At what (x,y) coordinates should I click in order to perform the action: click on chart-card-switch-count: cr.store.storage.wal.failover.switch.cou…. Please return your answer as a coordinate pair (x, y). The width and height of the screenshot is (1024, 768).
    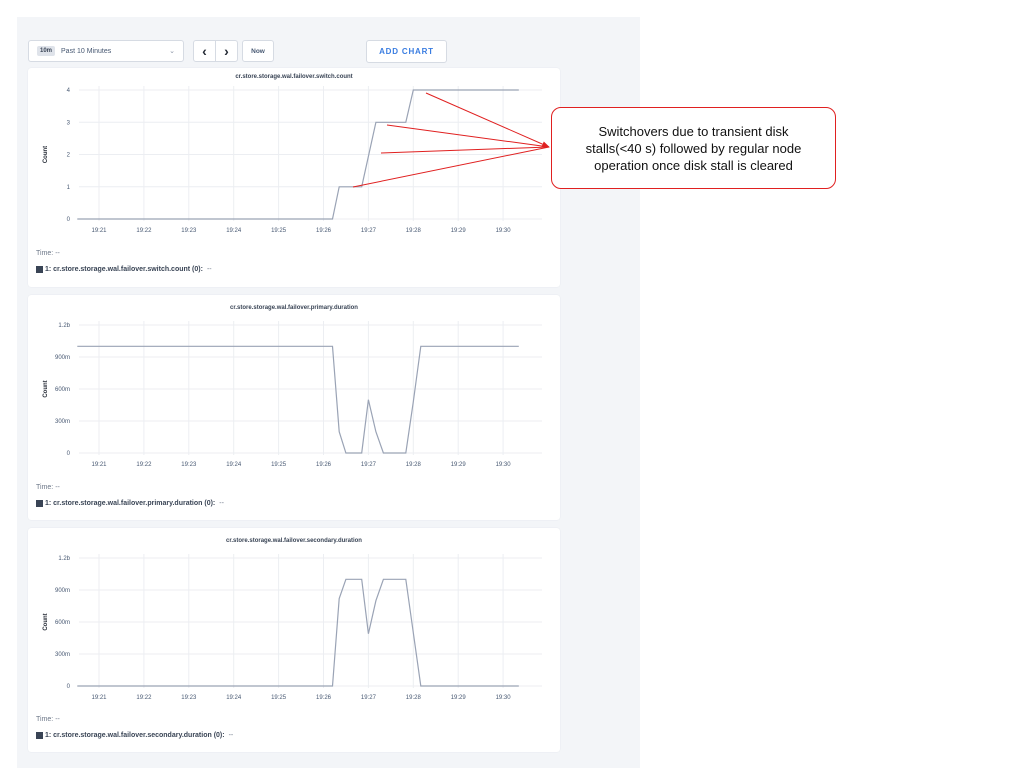
    Looking at the image, I should click on (294, 177).